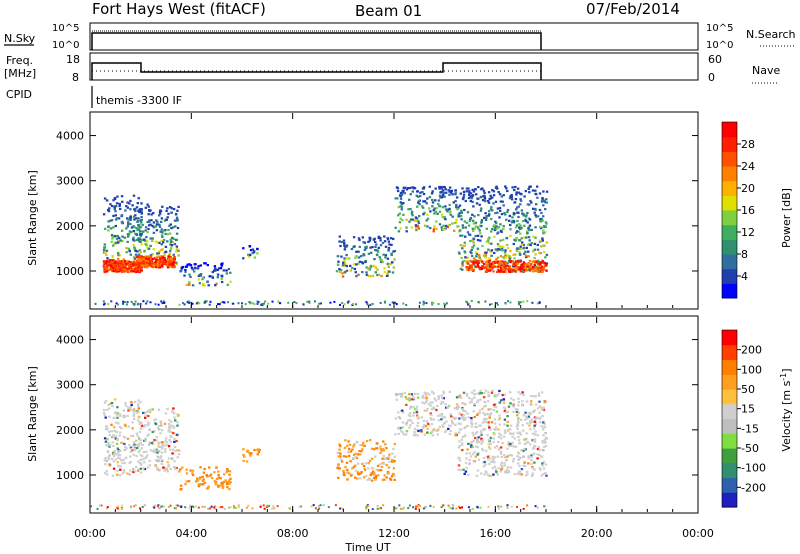 The image size is (800, 554). What do you see at coordinates (90, 533) in the screenshot?
I see `time-tick-label: 00:00` at bounding box center [90, 533].